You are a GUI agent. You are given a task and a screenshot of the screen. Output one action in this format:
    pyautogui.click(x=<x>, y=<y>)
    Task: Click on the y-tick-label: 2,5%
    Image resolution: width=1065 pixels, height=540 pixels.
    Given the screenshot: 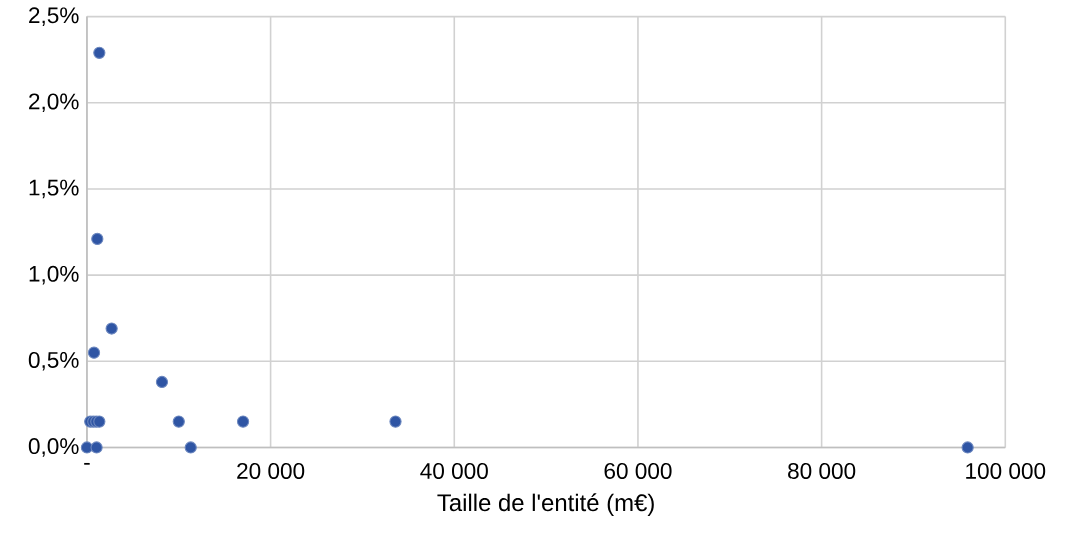 What is the action you would take?
    pyautogui.click(x=54, y=16)
    